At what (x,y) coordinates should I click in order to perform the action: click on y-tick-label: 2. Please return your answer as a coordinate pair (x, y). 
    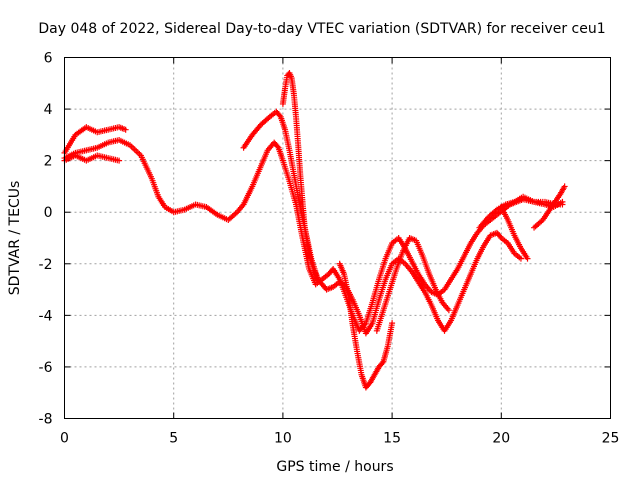
    Looking at the image, I should click on (48, 162).